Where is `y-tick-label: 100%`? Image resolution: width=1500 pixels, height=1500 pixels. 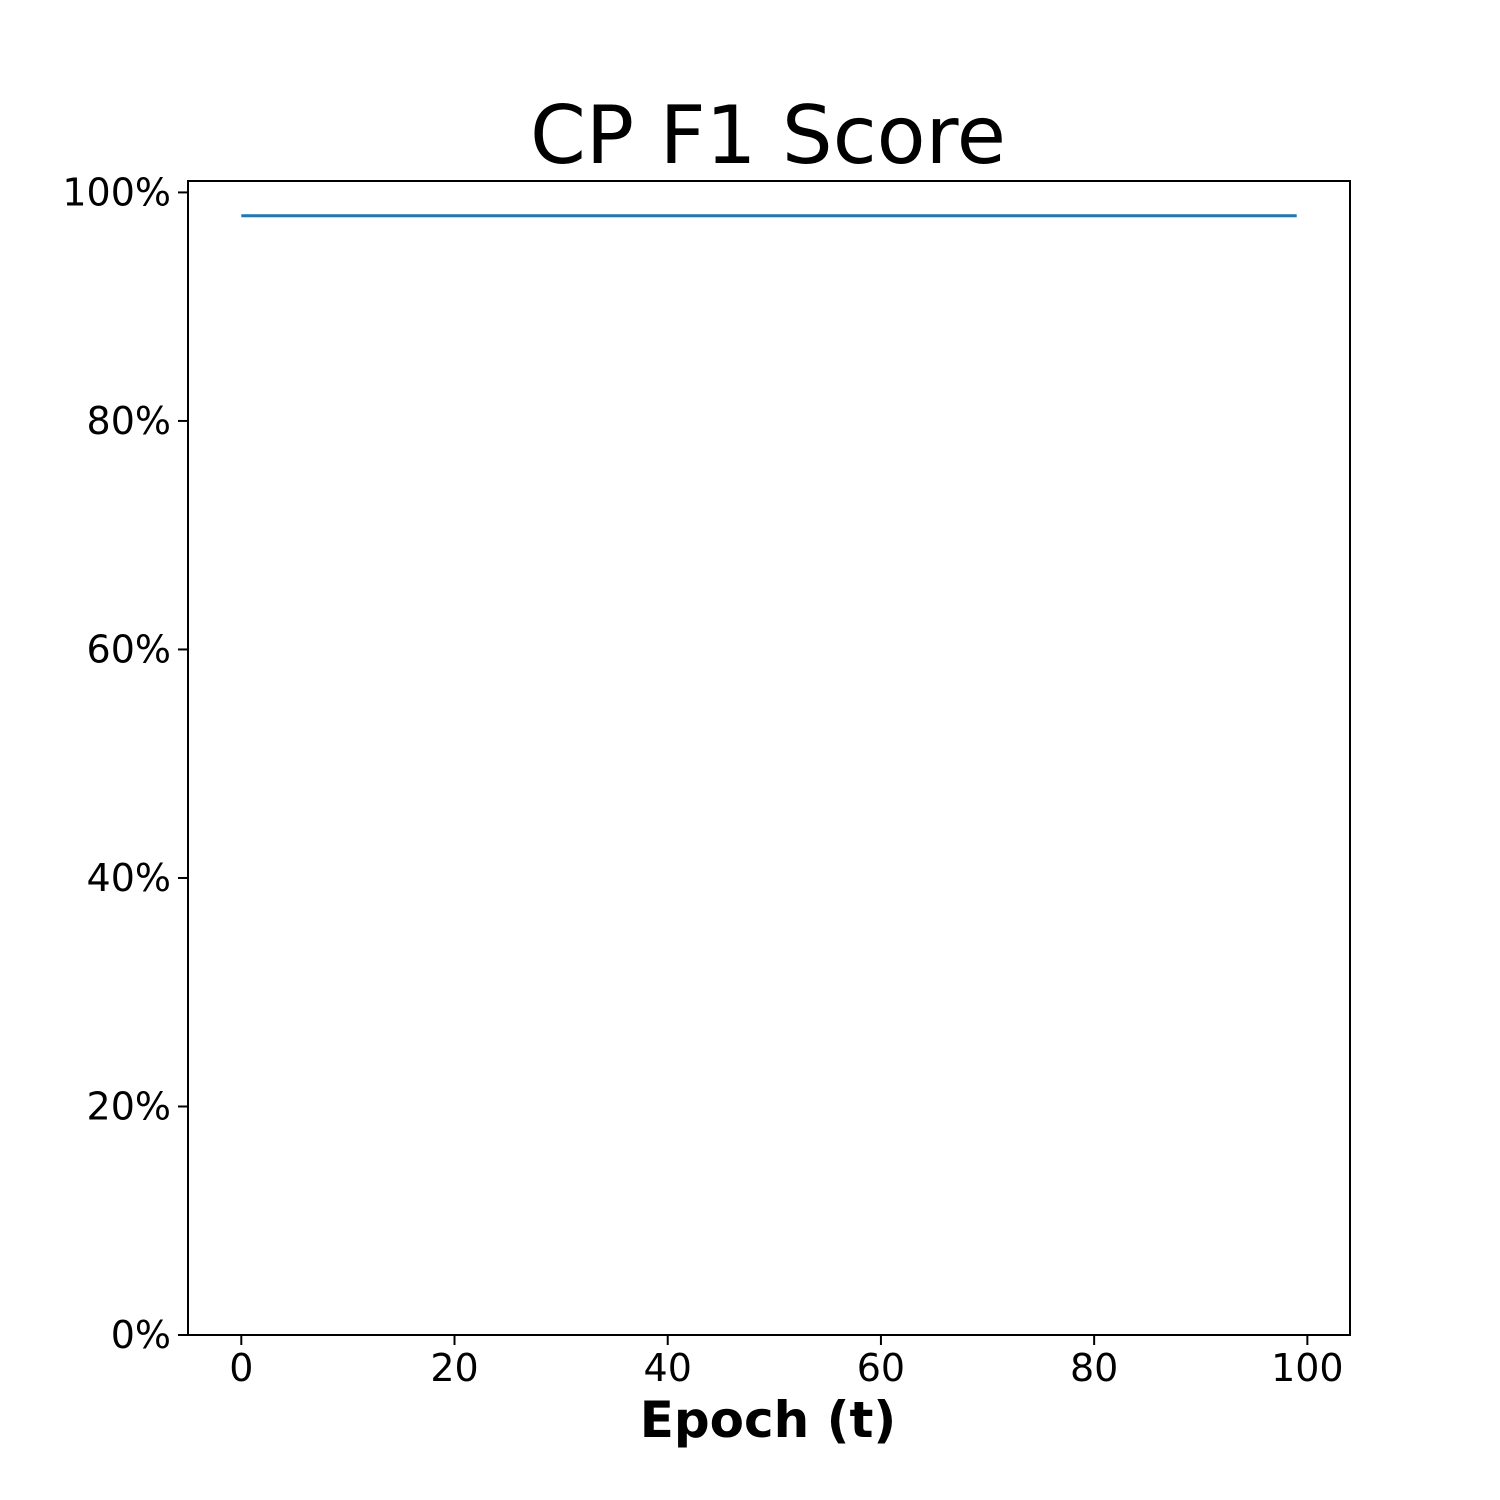 y-tick-label: 100% is located at coordinates (116, 192).